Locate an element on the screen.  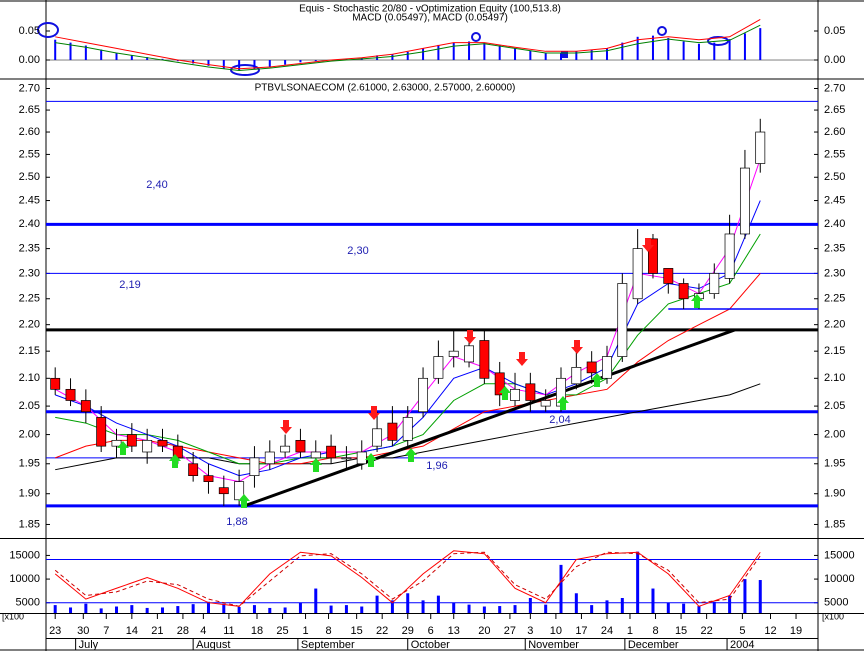
month-label: November is located at coordinates (553, 645).